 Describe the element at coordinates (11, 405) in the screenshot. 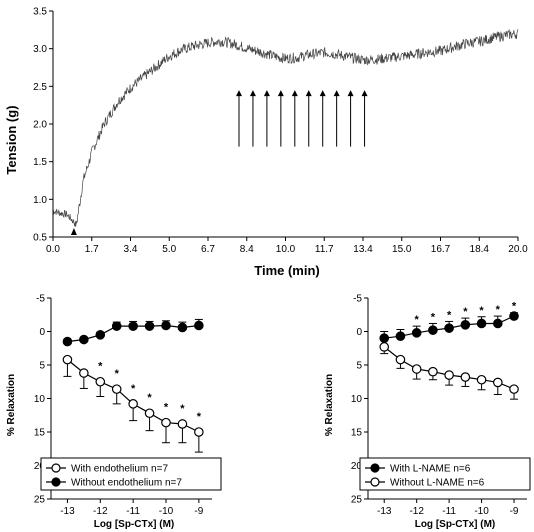

I see `endothelium-y-axis-title: % Relaxation` at that location.